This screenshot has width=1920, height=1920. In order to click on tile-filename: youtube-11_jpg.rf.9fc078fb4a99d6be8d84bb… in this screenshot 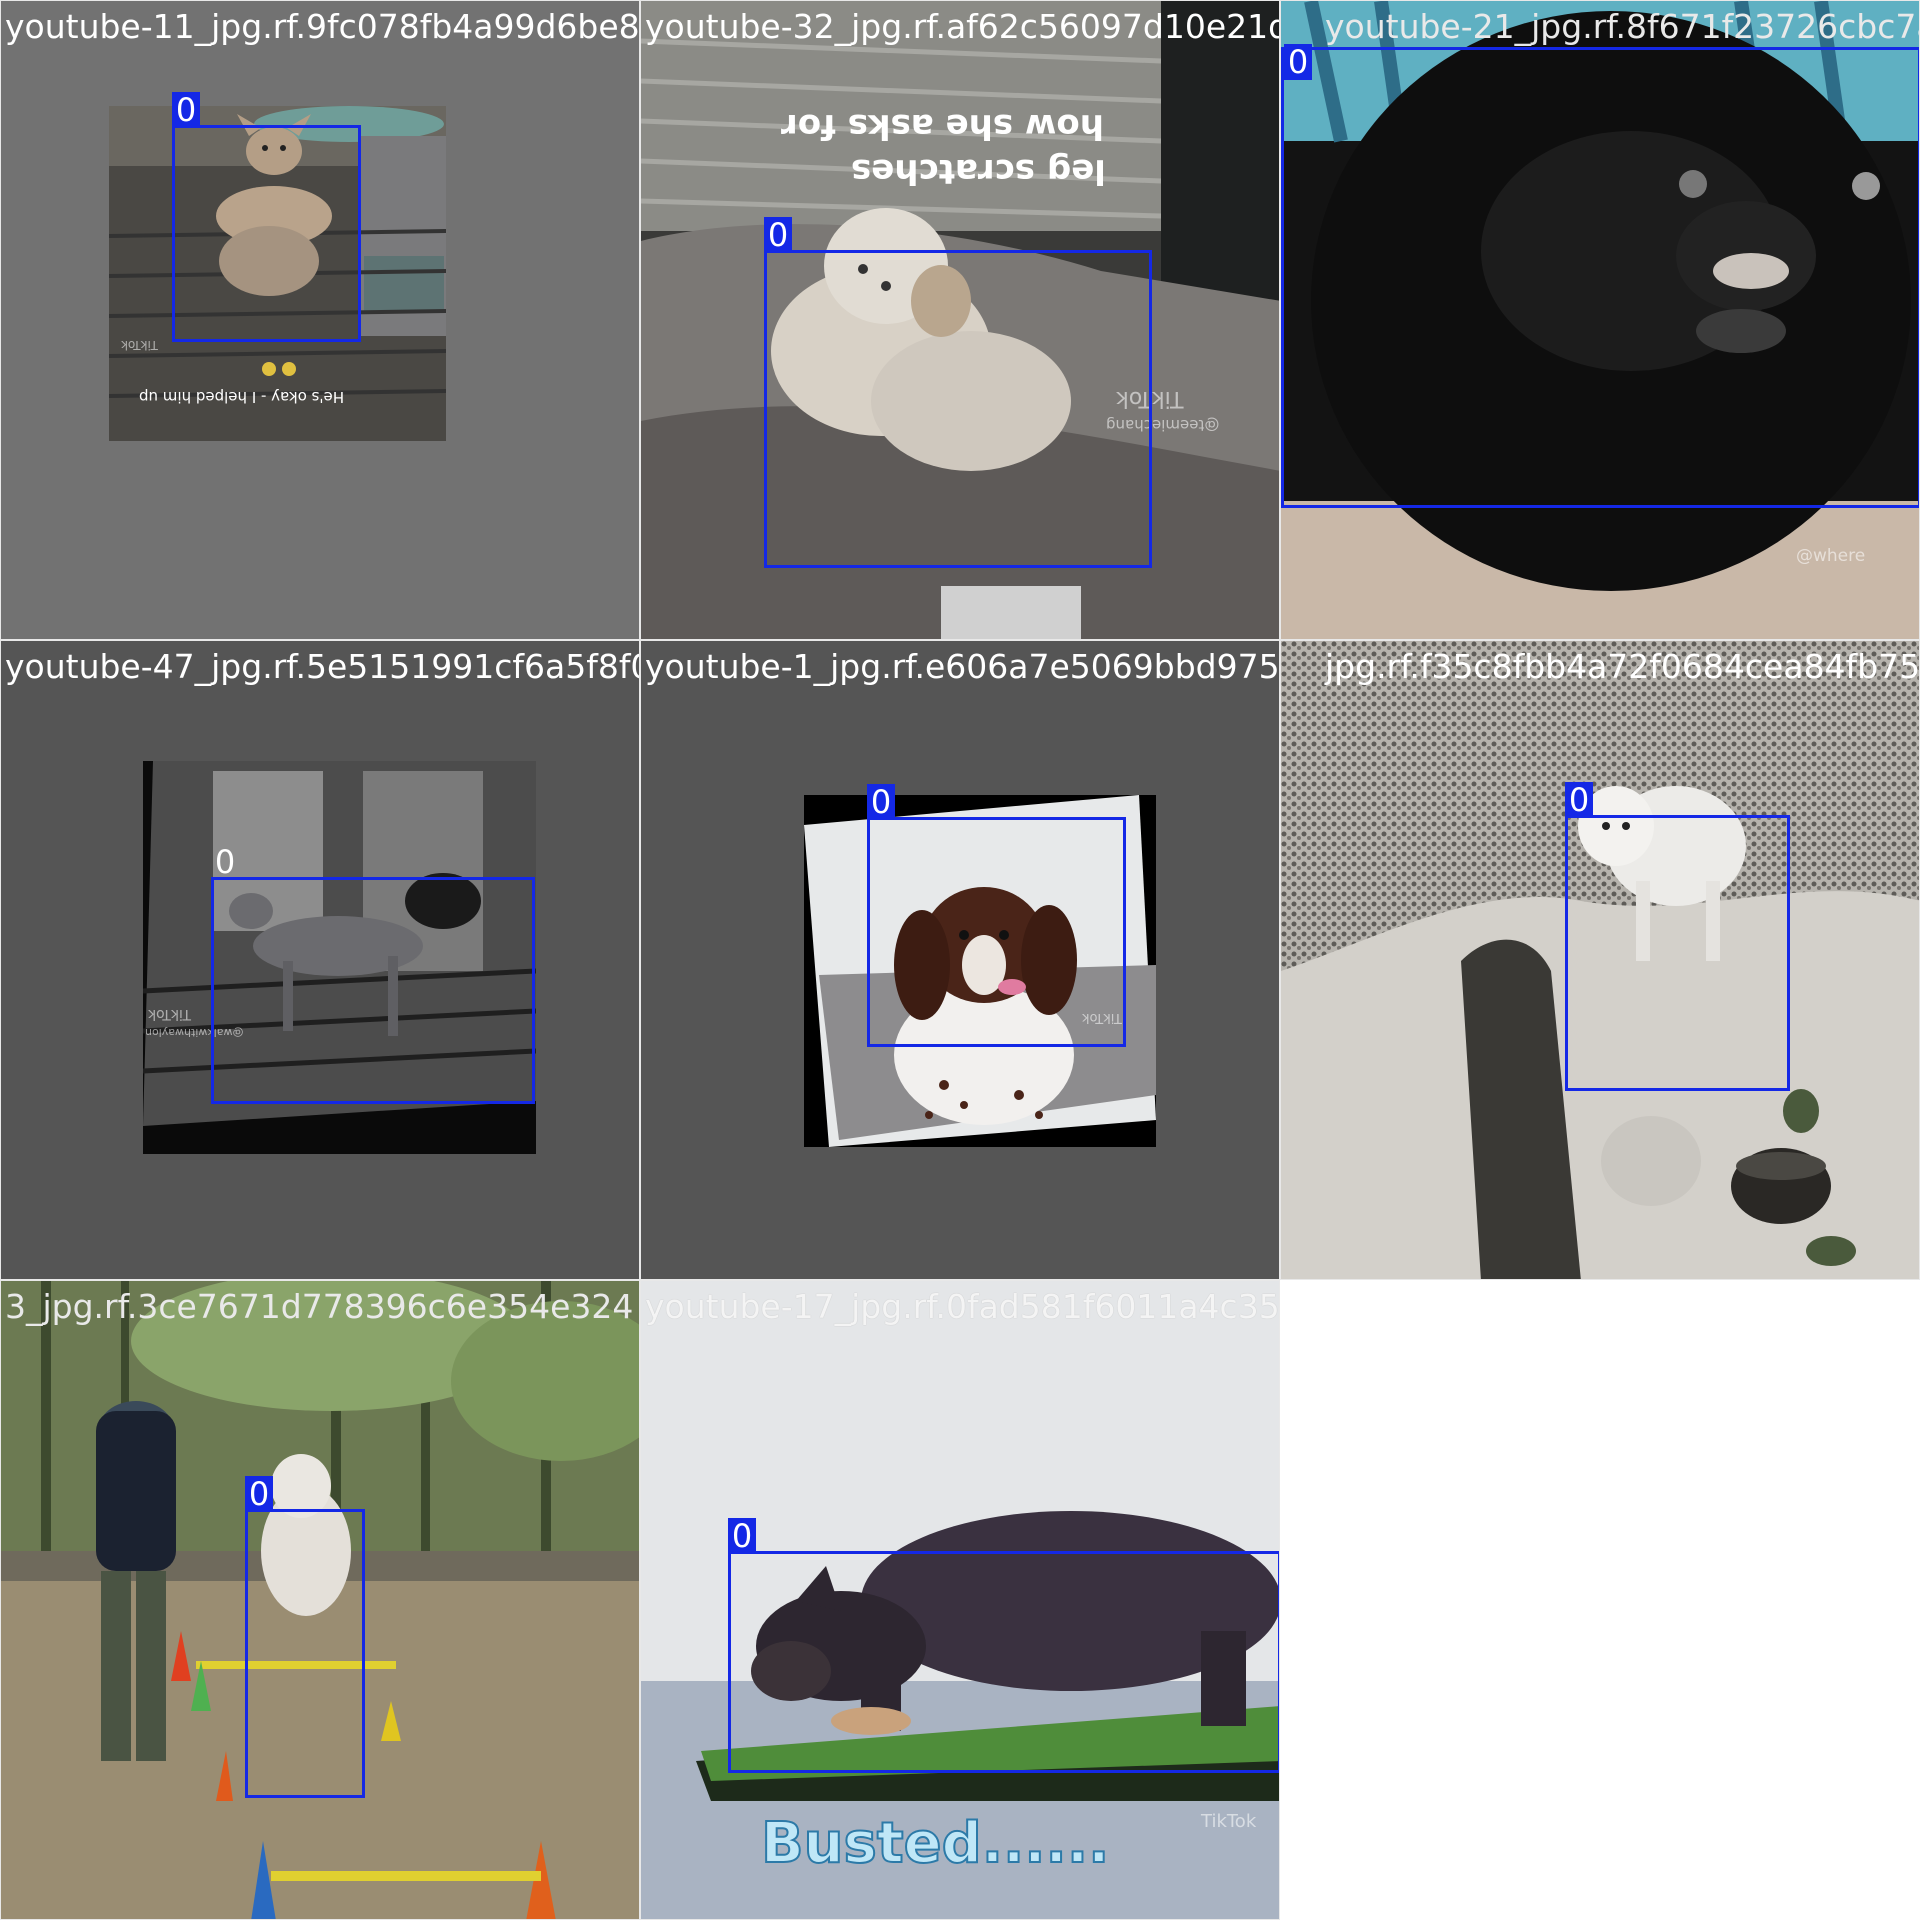, I will do `click(322, 26)`.